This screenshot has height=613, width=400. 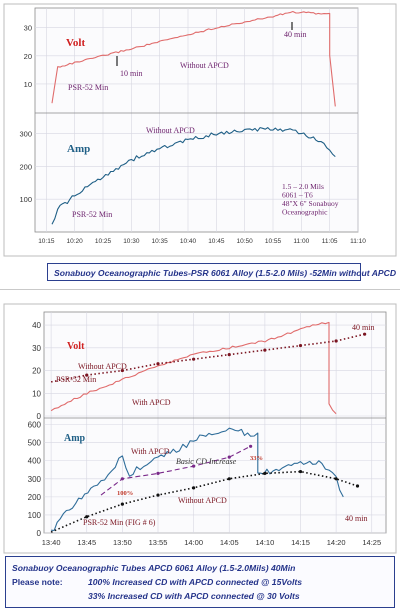 I want to click on figure-1-info-2: 48"X 6" Sonabuoy, so click(x=310, y=203).